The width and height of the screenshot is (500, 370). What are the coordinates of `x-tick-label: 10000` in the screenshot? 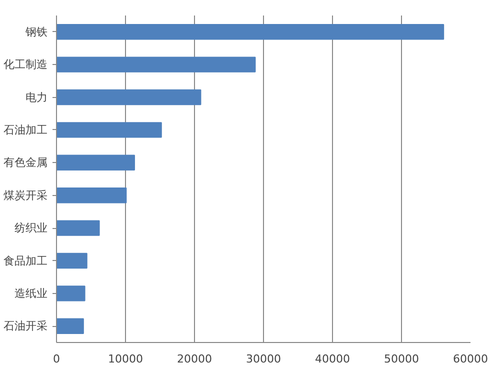 It's located at (126, 359).